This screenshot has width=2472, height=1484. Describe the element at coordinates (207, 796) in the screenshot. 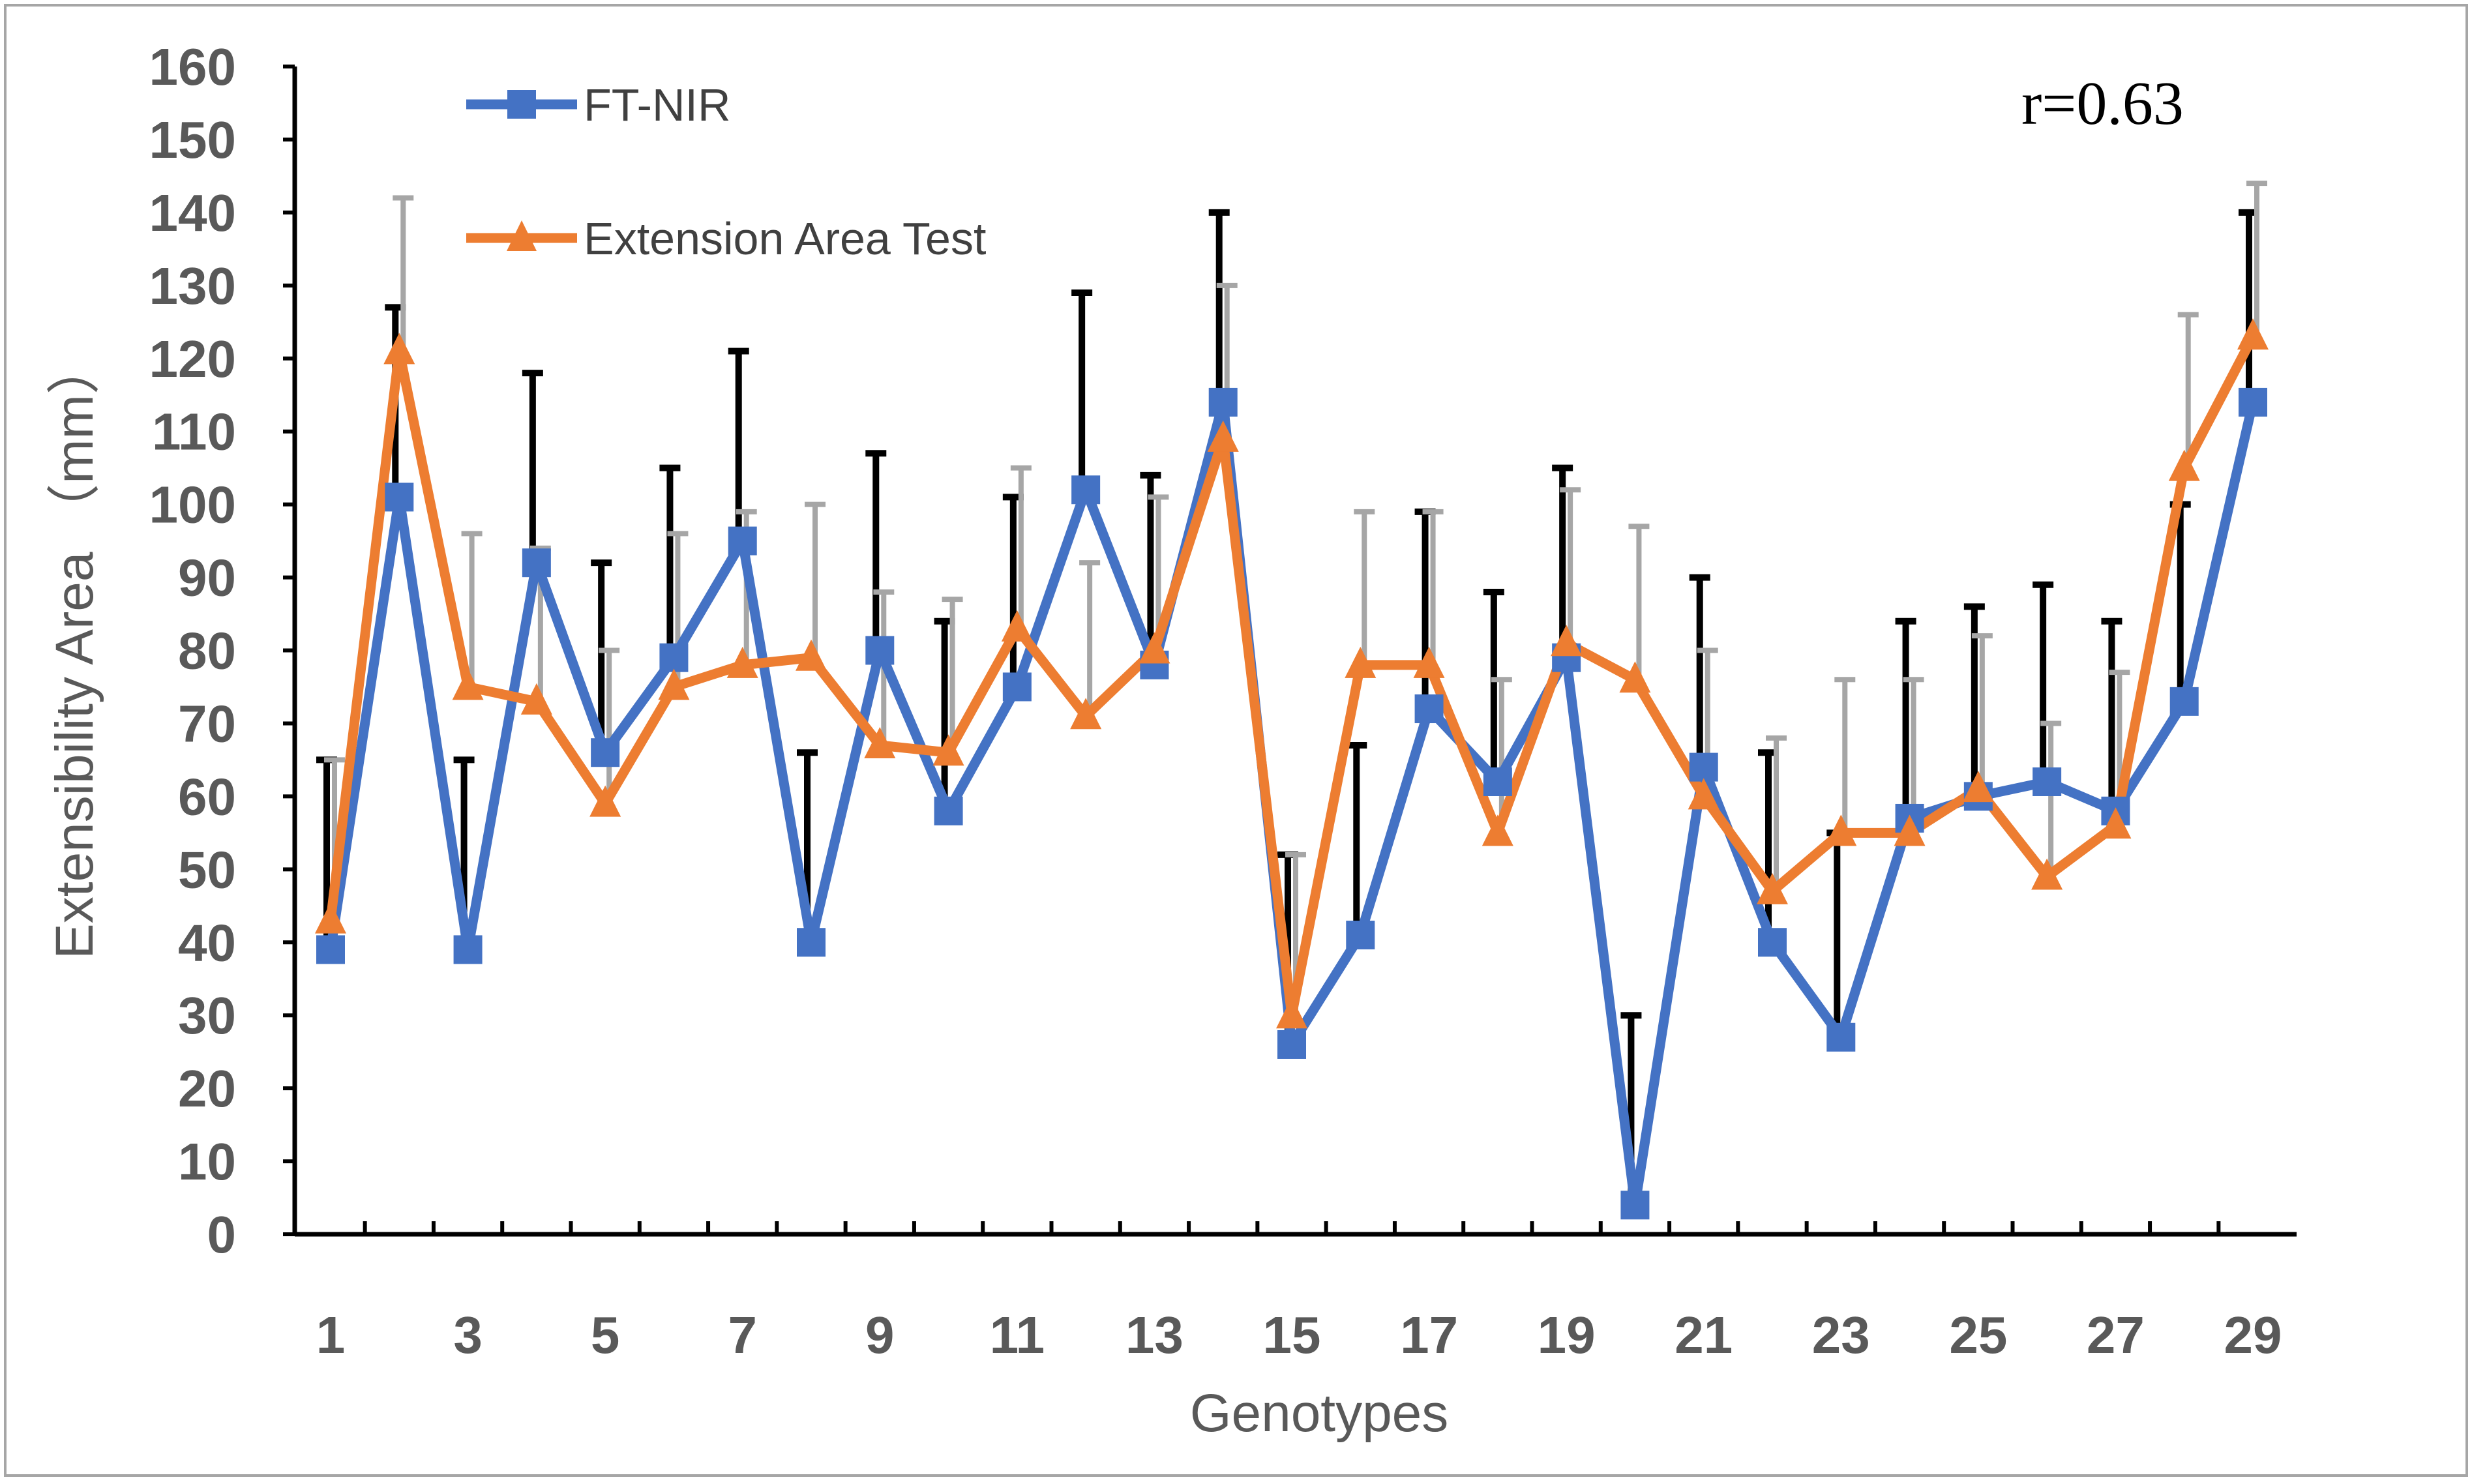

I see `y-tick-label-60: 60` at that location.